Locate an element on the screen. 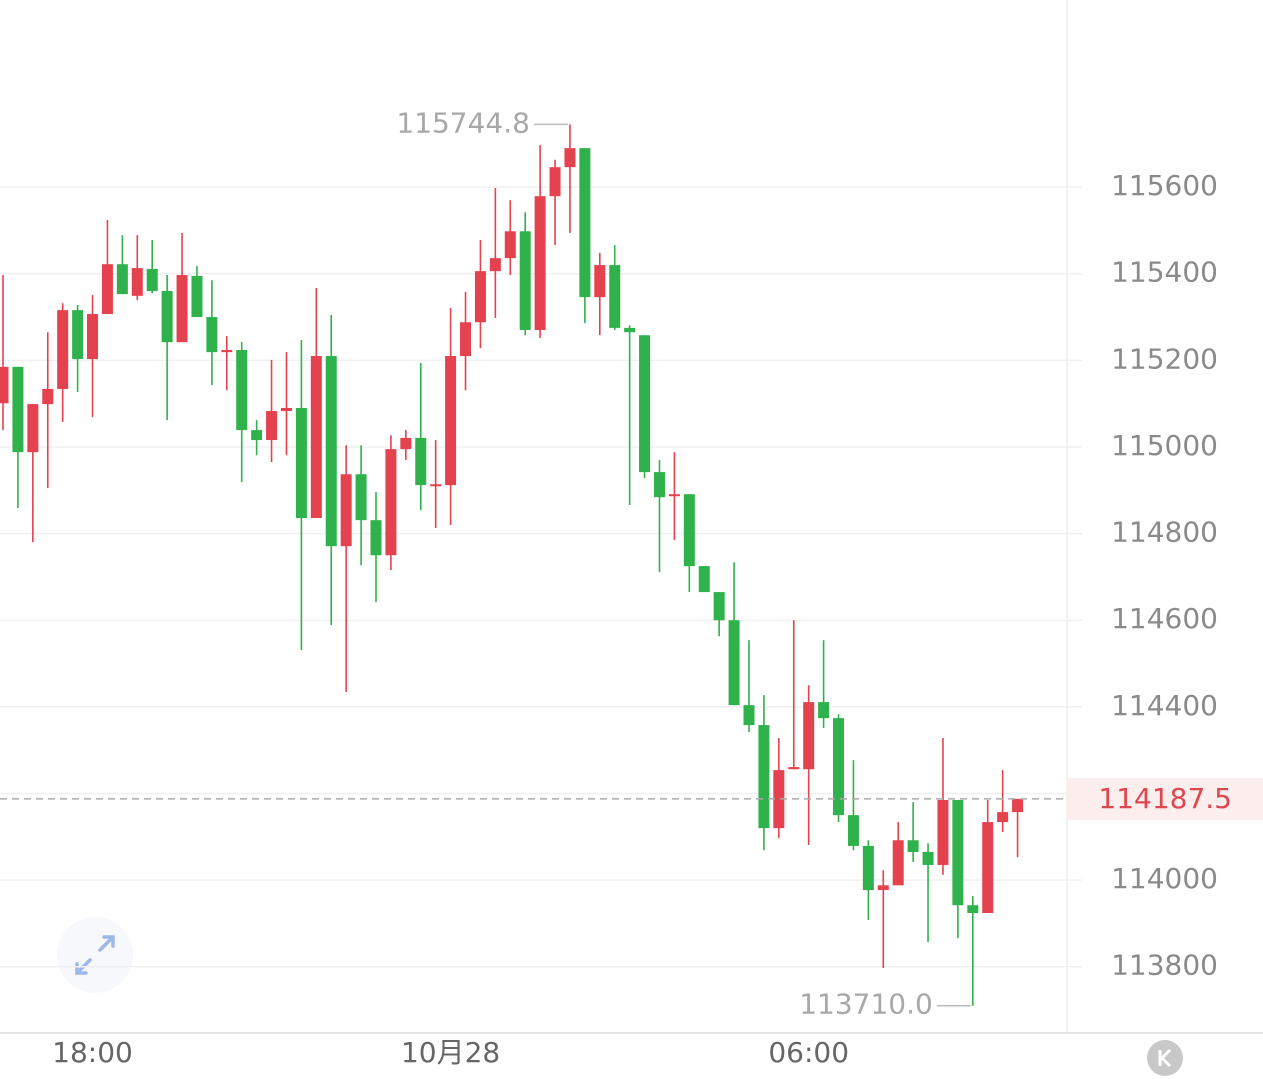 This screenshot has height=1079, width=1263. expand-icon is located at coordinates (95, 955).